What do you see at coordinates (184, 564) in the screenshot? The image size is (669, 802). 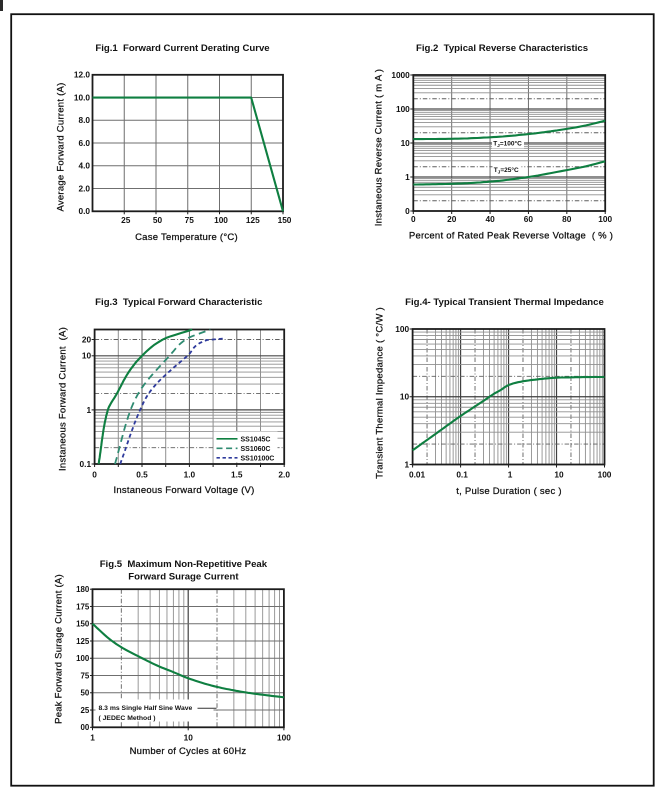 I see `svg-text:Fig.5 Maximum Non-Repetitive: Fig.5 Maximum Non-Repetitive Peak` at bounding box center [184, 564].